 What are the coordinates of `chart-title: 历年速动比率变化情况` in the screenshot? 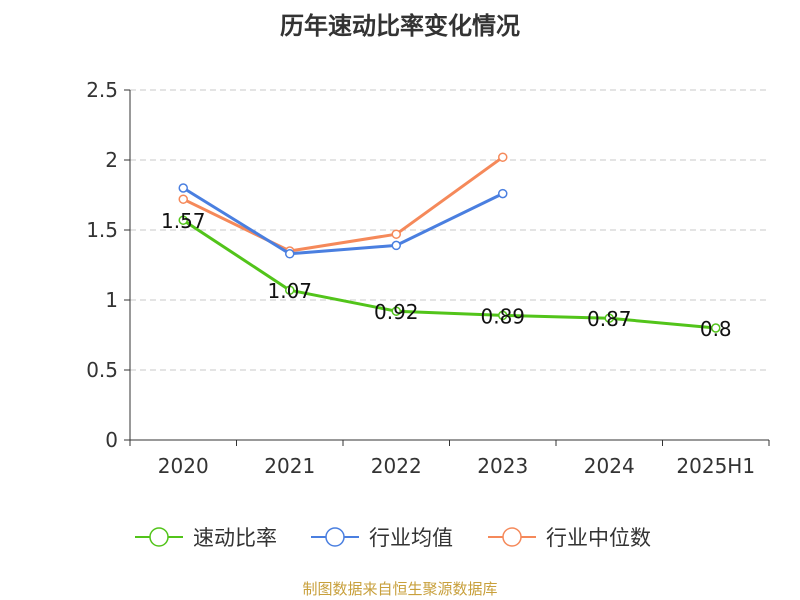 It's located at (400, 26).